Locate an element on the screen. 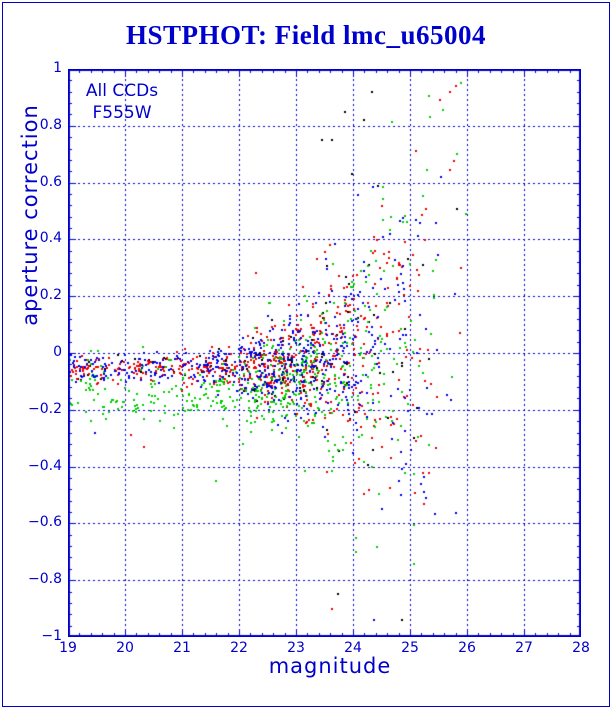  x-tick-label: 25 is located at coordinates (410, 648).